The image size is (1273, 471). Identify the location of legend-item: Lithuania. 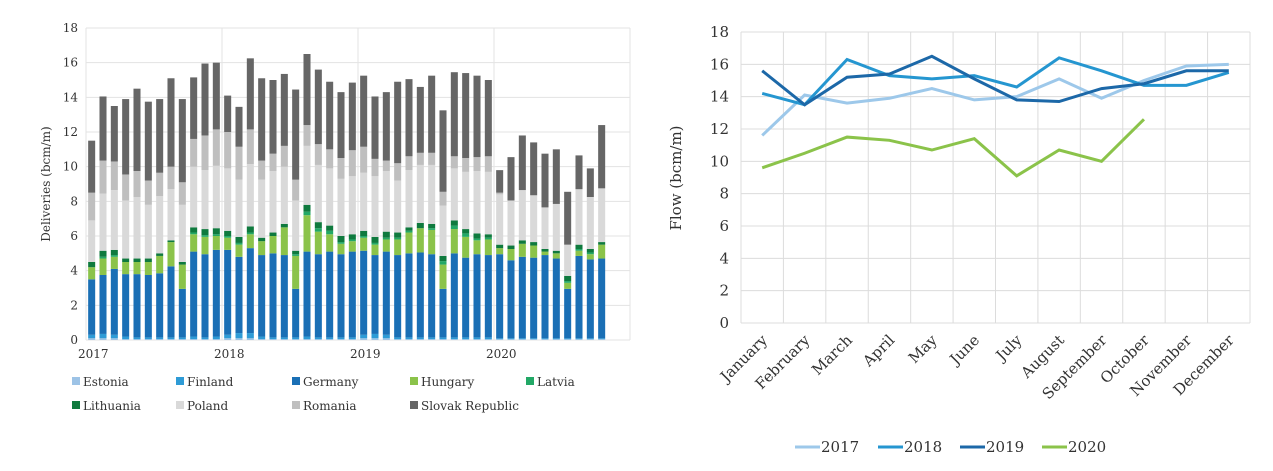
(106, 406).